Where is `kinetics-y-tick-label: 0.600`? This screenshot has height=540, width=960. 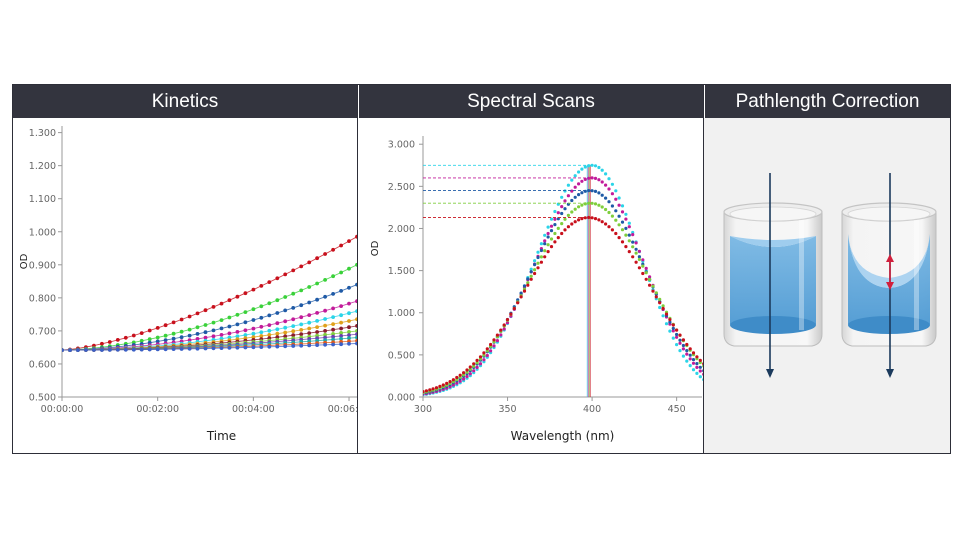
kinetics-y-tick-label: 0.600 is located at coordinates (42, 364).